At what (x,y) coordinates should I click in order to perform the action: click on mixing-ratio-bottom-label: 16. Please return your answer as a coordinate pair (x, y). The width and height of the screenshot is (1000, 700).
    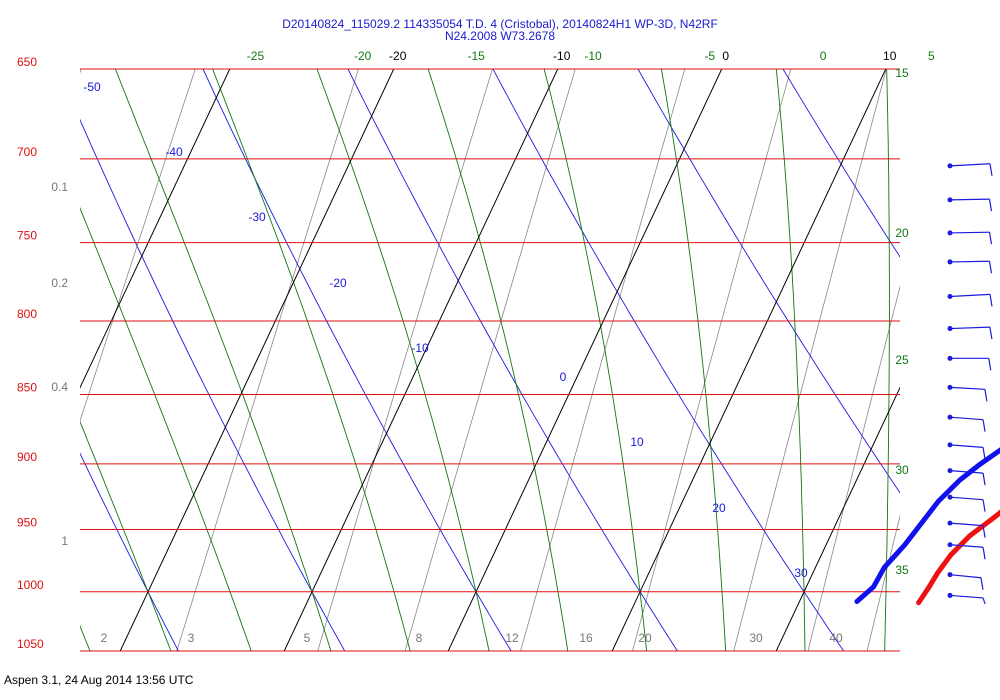
    Looking at the image, I should click on (586, 638).